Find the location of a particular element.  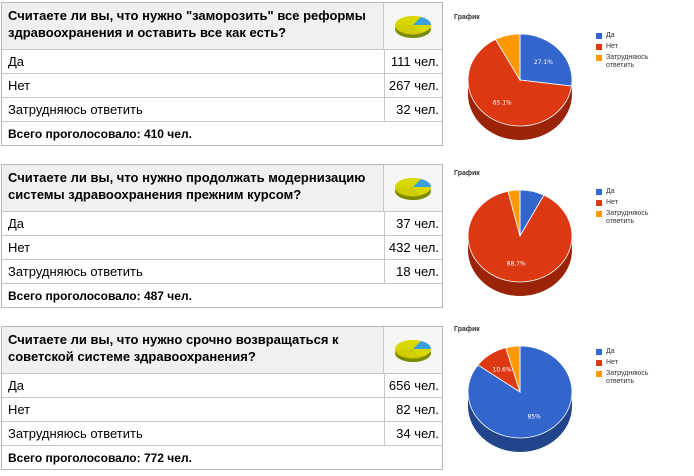

poll-3-answer-unsure: Затрудняюсь ответить 34 чел. is located at coordinates (222, 434).